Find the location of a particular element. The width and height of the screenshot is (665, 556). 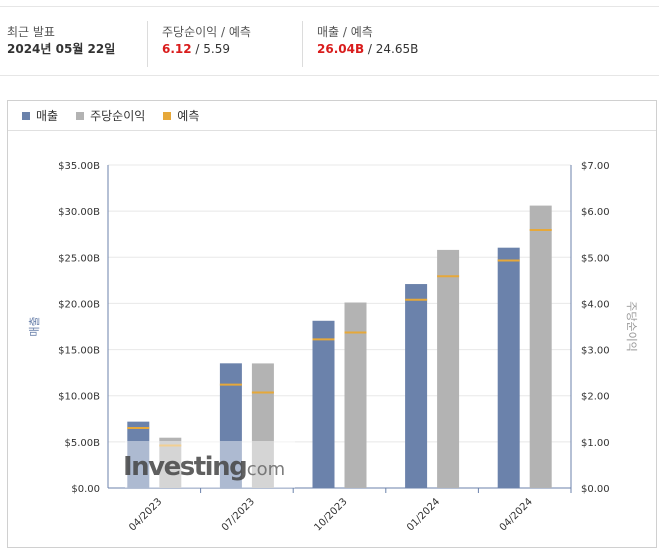

y-right-tick-label: $6.00 is located at coordinates (595, 212).